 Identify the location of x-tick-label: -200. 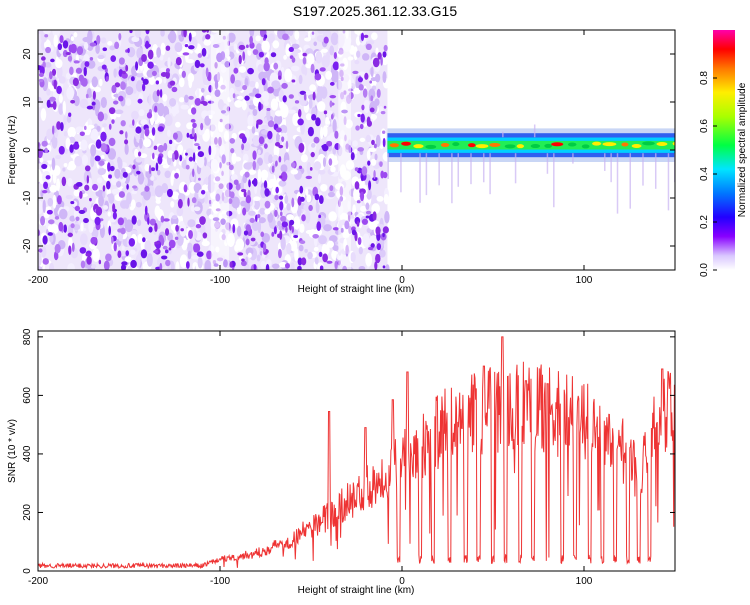
(38, 280).